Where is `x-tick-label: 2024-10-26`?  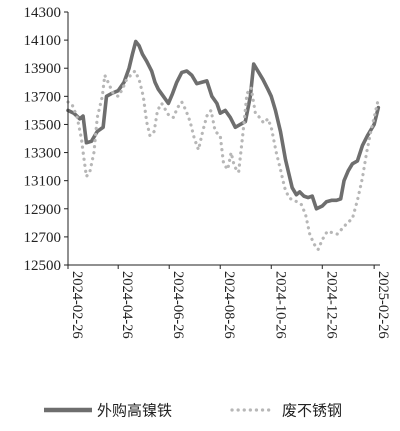 x-tick-label: 2024-10-26 is located at coordinates (280, 305).